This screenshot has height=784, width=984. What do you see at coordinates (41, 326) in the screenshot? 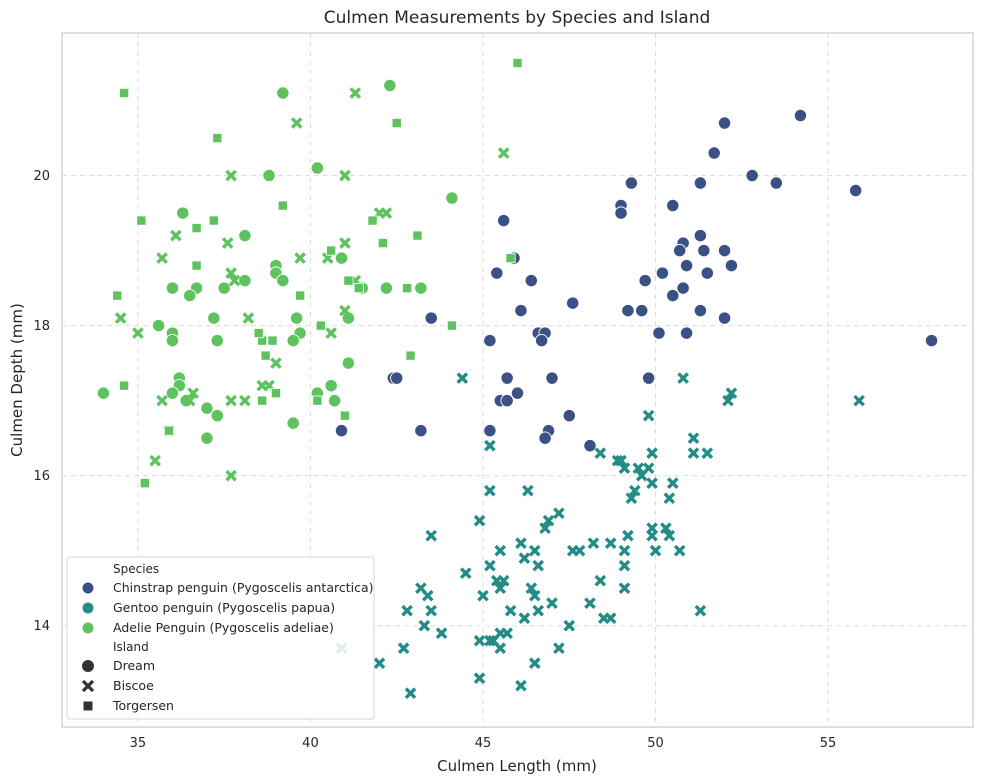
I see `y-tick-label: 18` at bounding box center [41, 326].